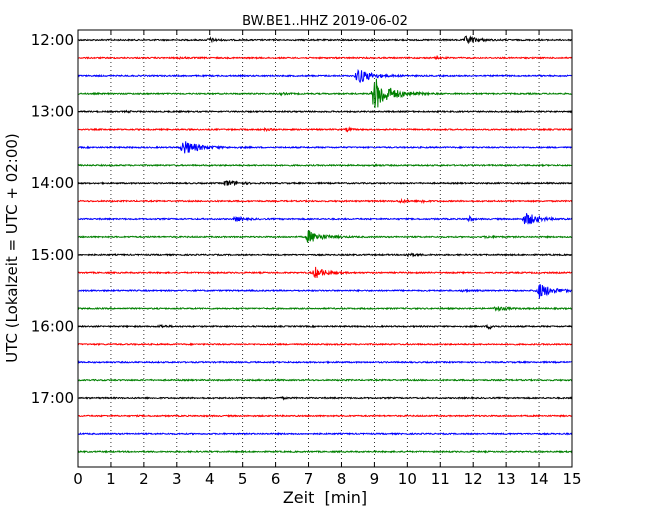  What do you see at coordinates (375, 479) in the screenshot?
I see `x-tick-label: 9` at bounding box center [375, 479].